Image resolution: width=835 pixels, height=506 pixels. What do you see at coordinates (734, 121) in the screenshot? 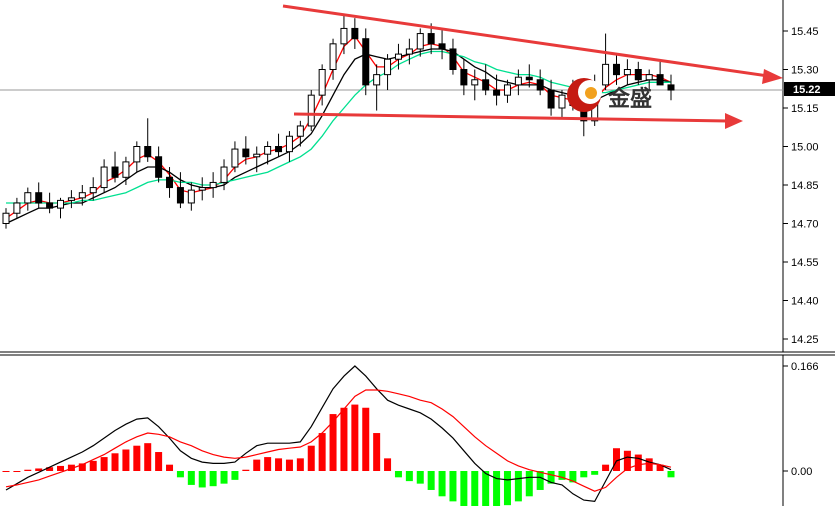
I see `lower-trend-arrowhead` at bounding box center [734, 121].